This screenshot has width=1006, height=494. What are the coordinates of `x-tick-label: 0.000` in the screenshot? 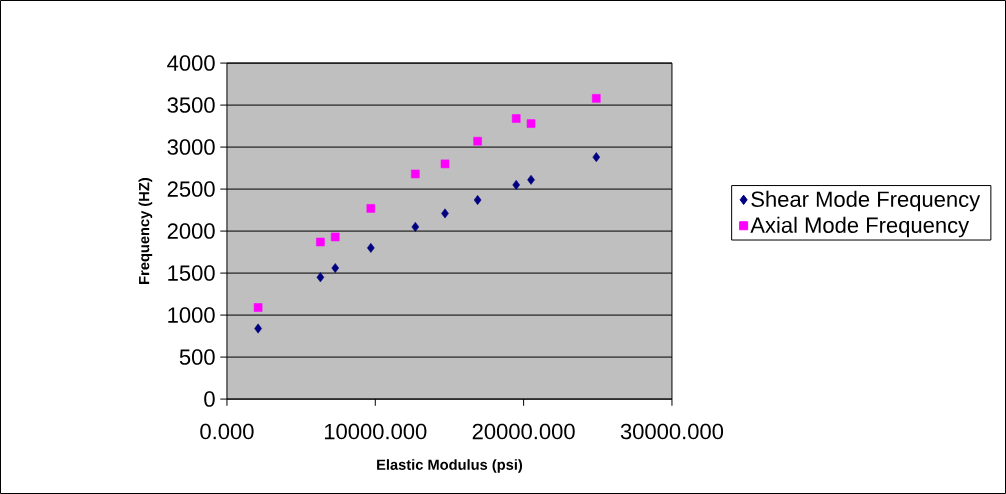 It's located at (227, 431).